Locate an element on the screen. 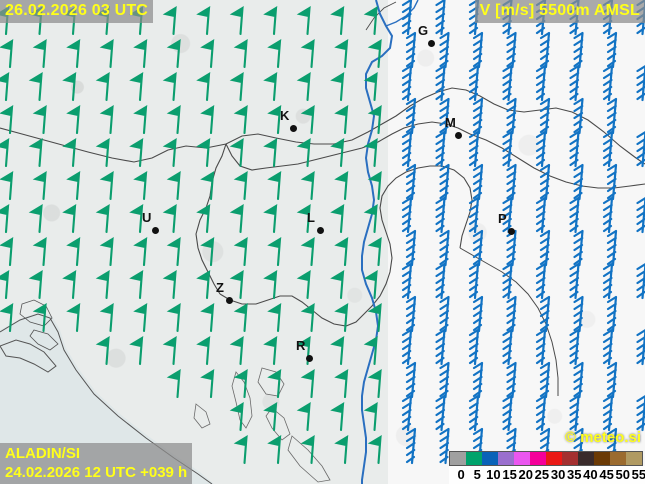 The height and width of the screenshot is (484, 645). border-slovenia-croatia is located at coordinates (346, 246).